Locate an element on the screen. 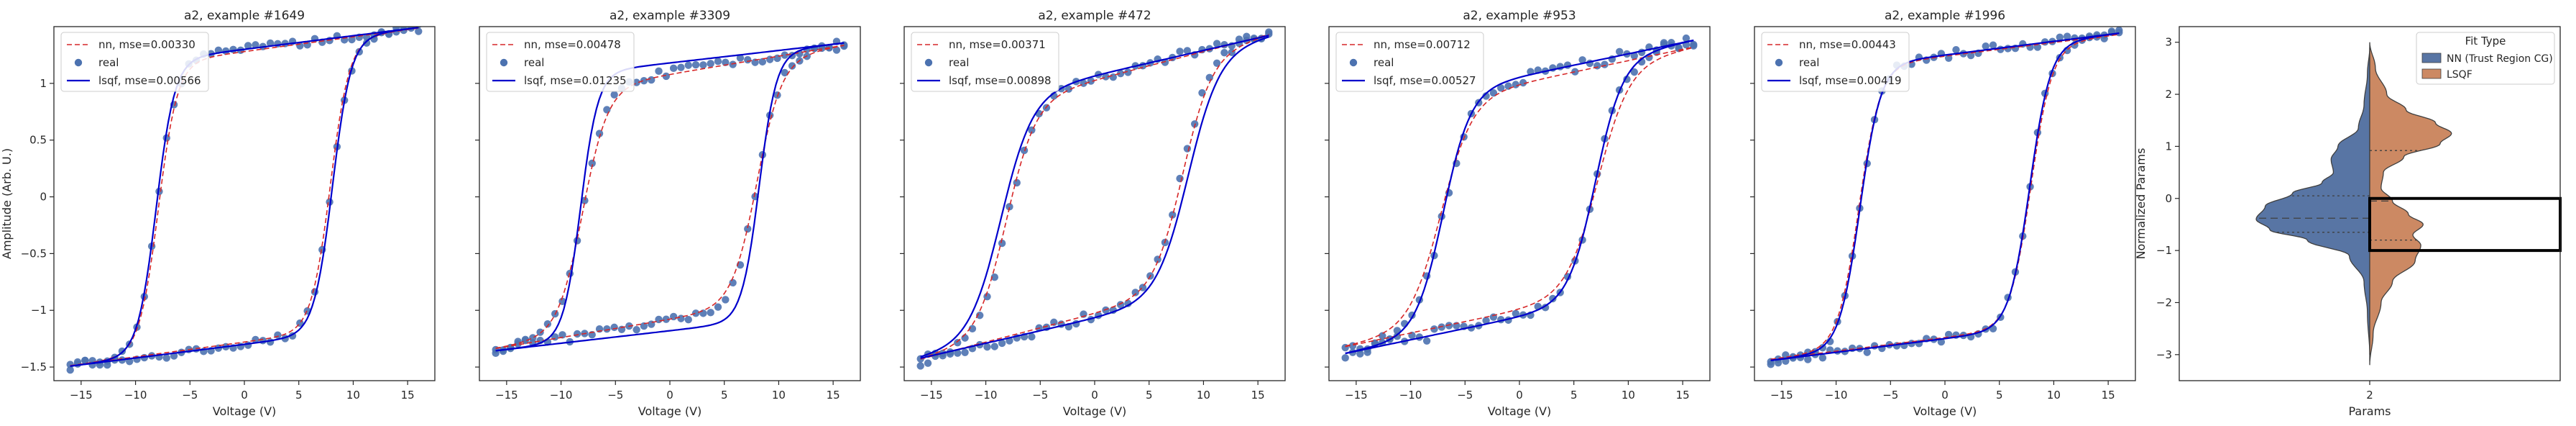 This screenshot has width=2576, height=426. legend-label: lsqf, mse=0.00898 is located at coordinates (1000, 81).